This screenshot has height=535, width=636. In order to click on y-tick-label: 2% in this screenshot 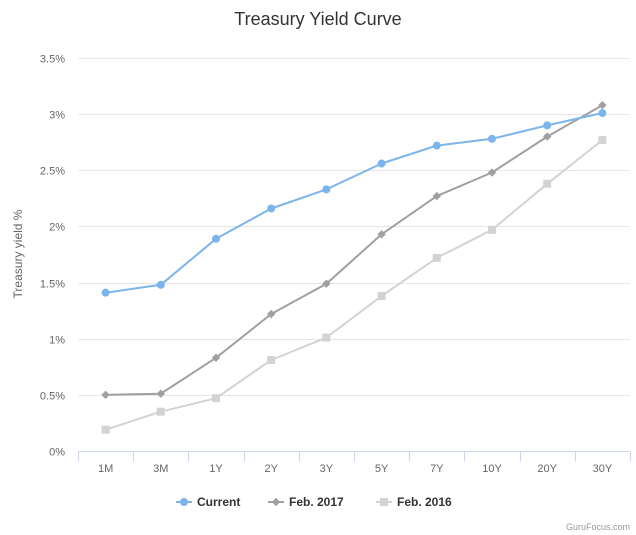, I will do `click(57, 228)`.